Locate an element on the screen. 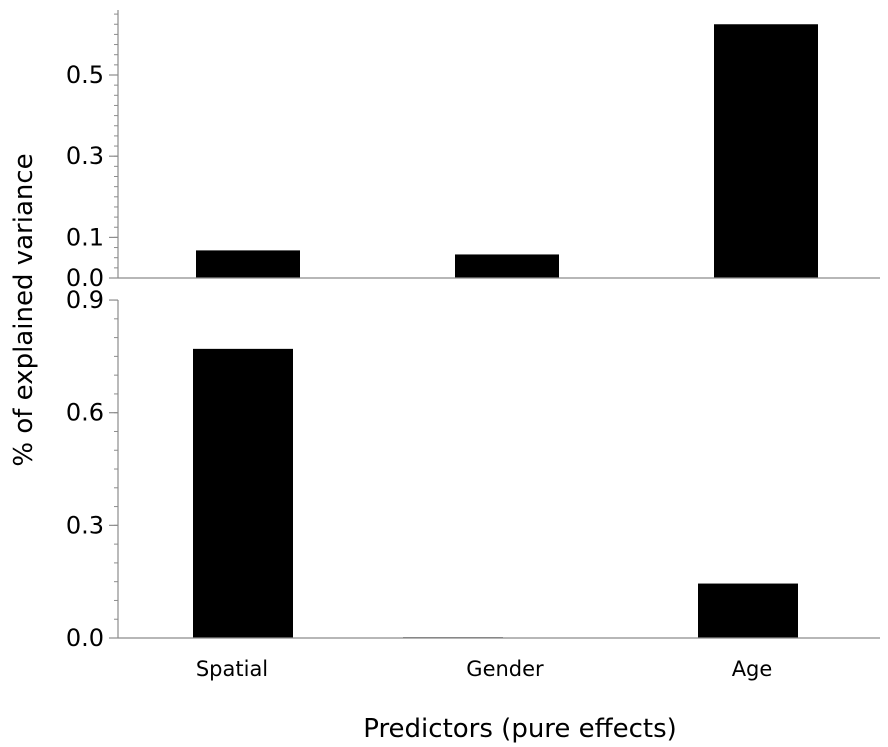 The width and height of the screenshot is (888, 747). y-tick-label: 0.6 is located at coordinates (85, 413).